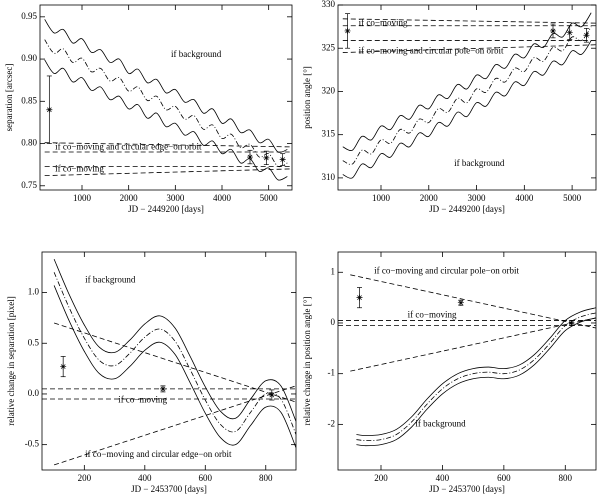 The width and height of the screenshot is (600, 494). Describe the element at coordinates (34, 292) in the screenshot. I see `y-tick-label: 1.0` at that location.